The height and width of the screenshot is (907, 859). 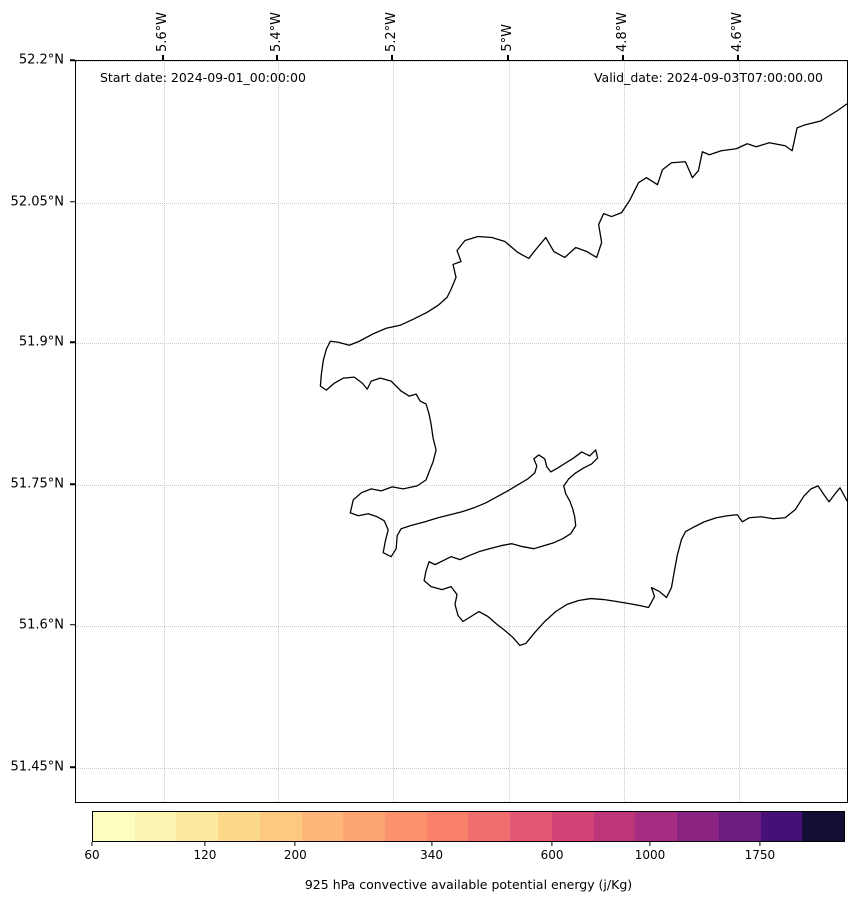 What do you see at coordinates (205, 855) in the screenshot?
I see `colorbar-tick-label: 120` at bounding box center [205, 855].